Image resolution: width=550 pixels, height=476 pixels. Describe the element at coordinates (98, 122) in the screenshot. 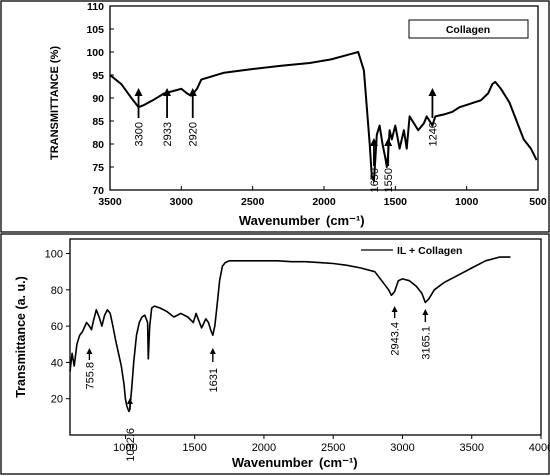

I see `top-y-tick-label: 85` at that location.